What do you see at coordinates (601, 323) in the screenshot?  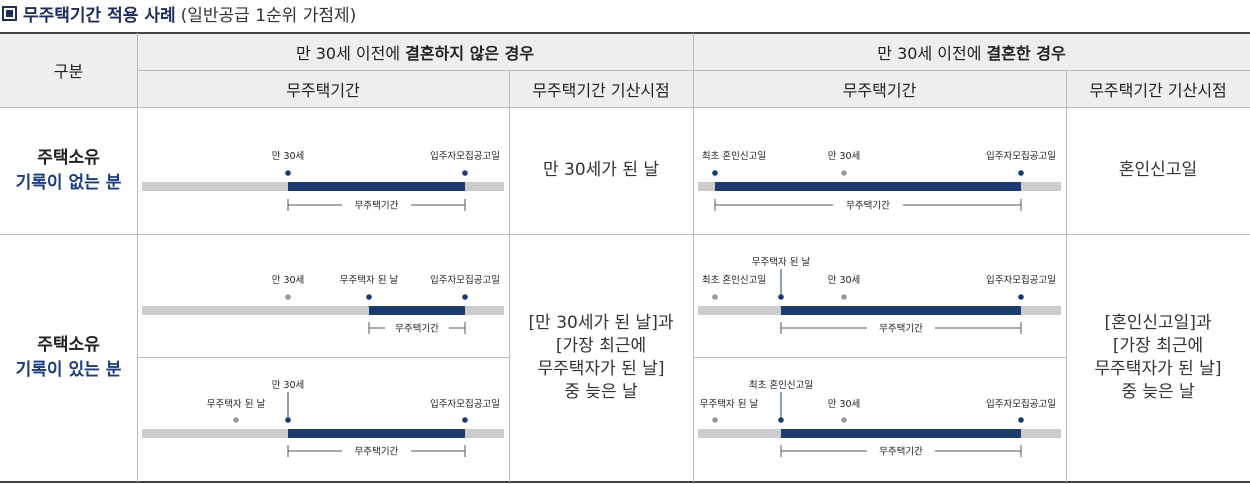 I see `start-text-line: [만 30세가 된 날]과` at bounding box center [601, 323].